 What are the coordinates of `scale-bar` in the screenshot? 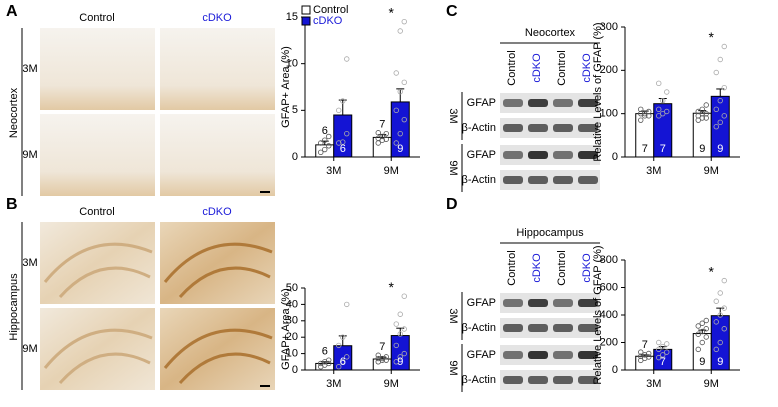 It's located at (265, 192).